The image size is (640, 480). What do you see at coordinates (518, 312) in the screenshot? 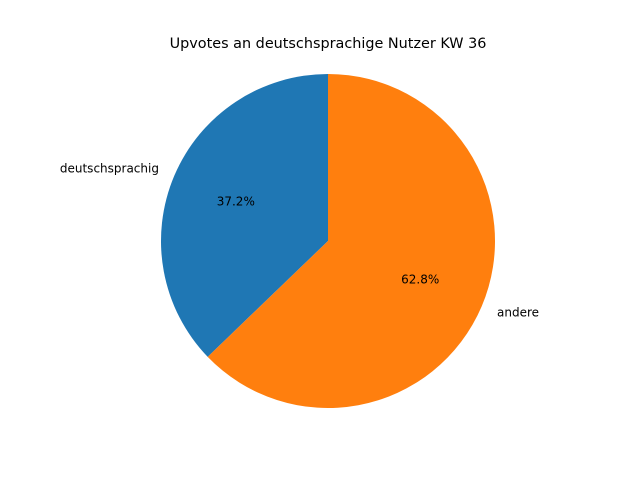
I see `slice-label: andere` at bounding box center [518, 312].